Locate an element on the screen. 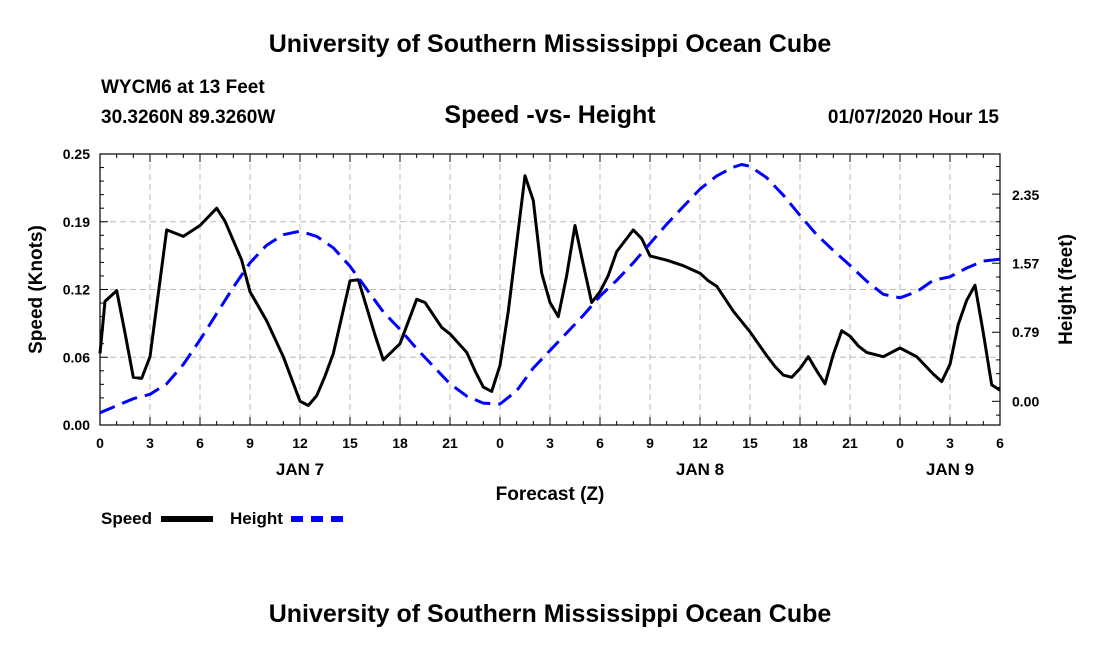 The width and height of the screenshot is (1100, 650). y2-tick-label: 0.00 is located at coordinates (1025, 401).